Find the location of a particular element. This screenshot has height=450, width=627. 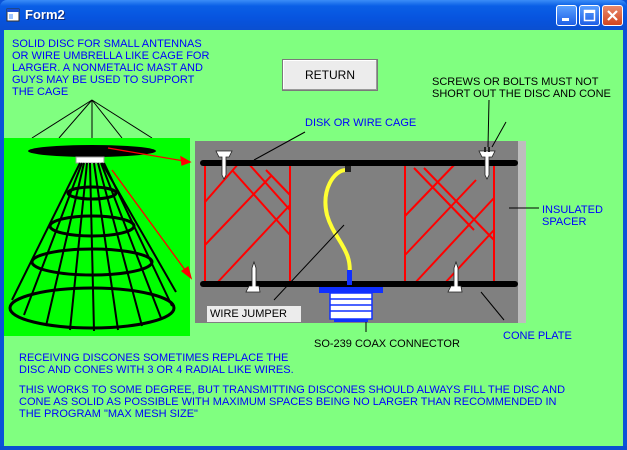

disc is located at coordinates (92, 151).